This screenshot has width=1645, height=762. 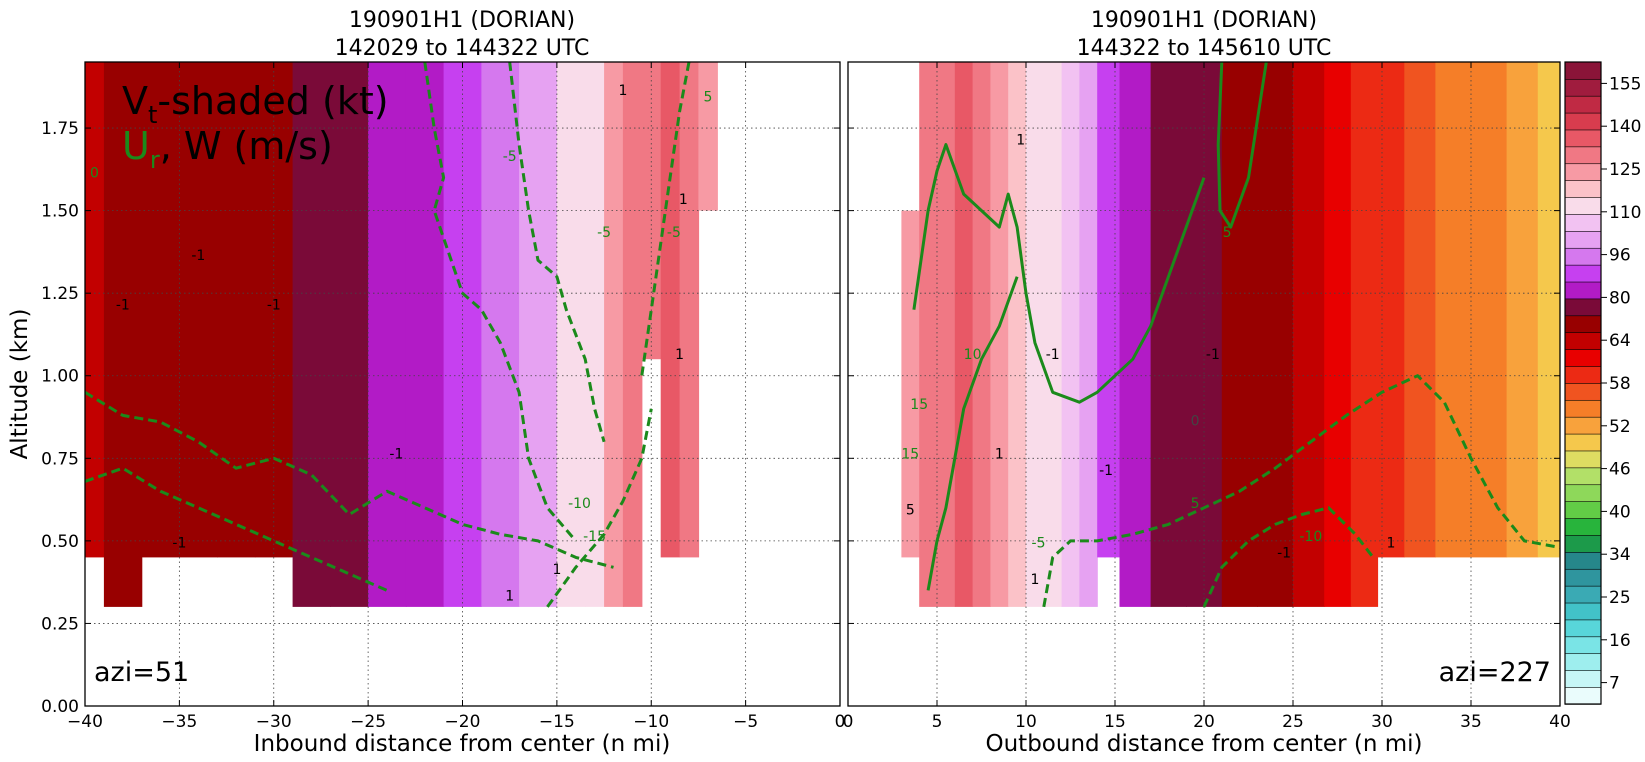 What do you see at coordinates (1382, 722) in the screenshot?
I see `right-x-tick-label: 30` at bounding box center [1382, 722].